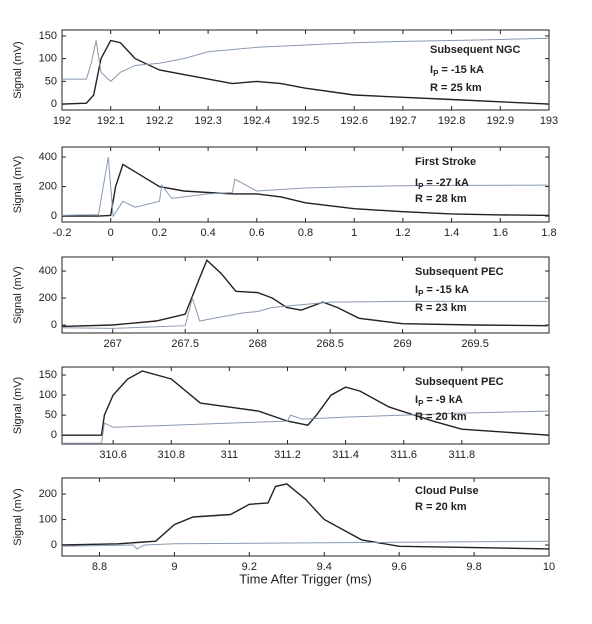 The height and width of the screenshot is (624, 592). I want to click on x-tick-label: 310.6, so click(113, 455).